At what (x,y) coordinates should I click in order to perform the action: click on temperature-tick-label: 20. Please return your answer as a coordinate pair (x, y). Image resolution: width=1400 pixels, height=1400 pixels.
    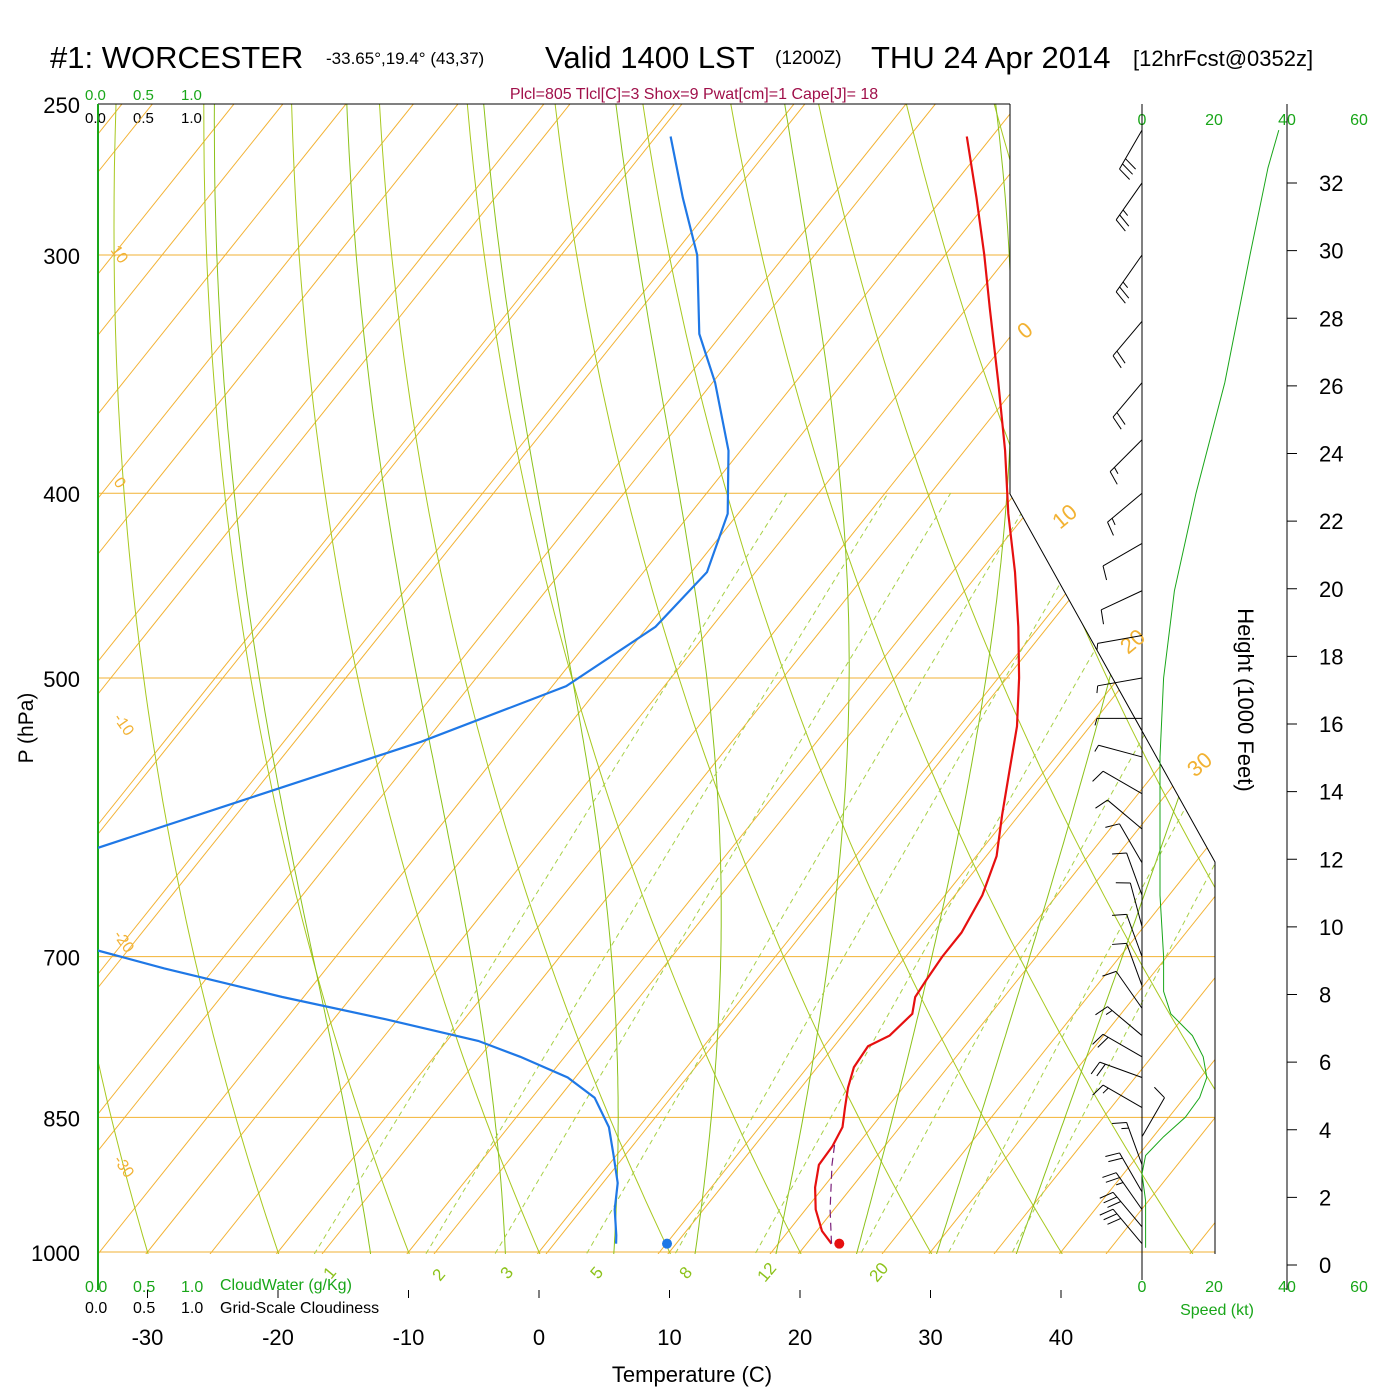
    Looking at the image, I should click on (800, 1337).